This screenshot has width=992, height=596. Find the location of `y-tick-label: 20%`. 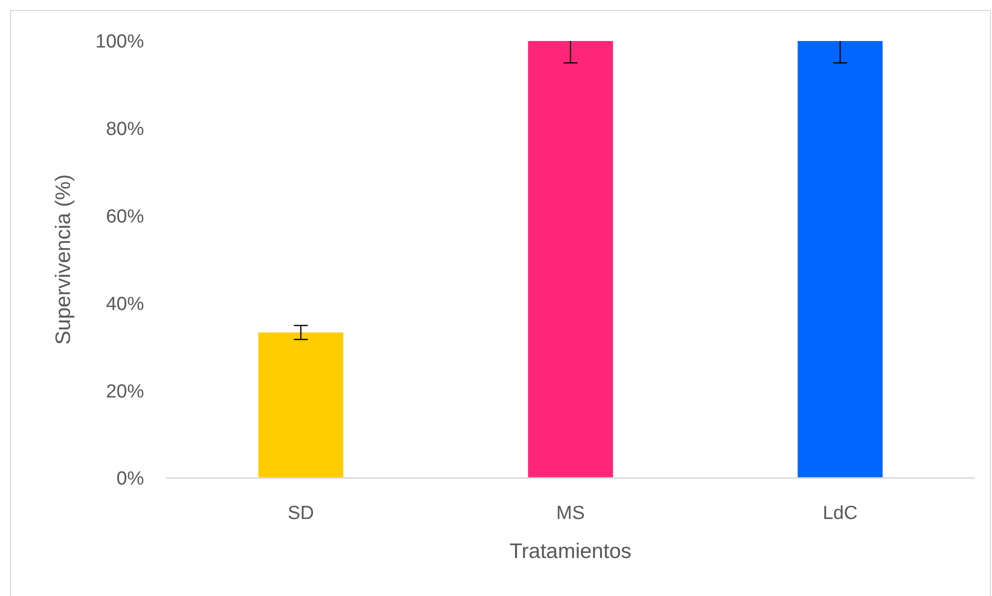

y-tick-label: 20% is located at coordinates (125, 391).